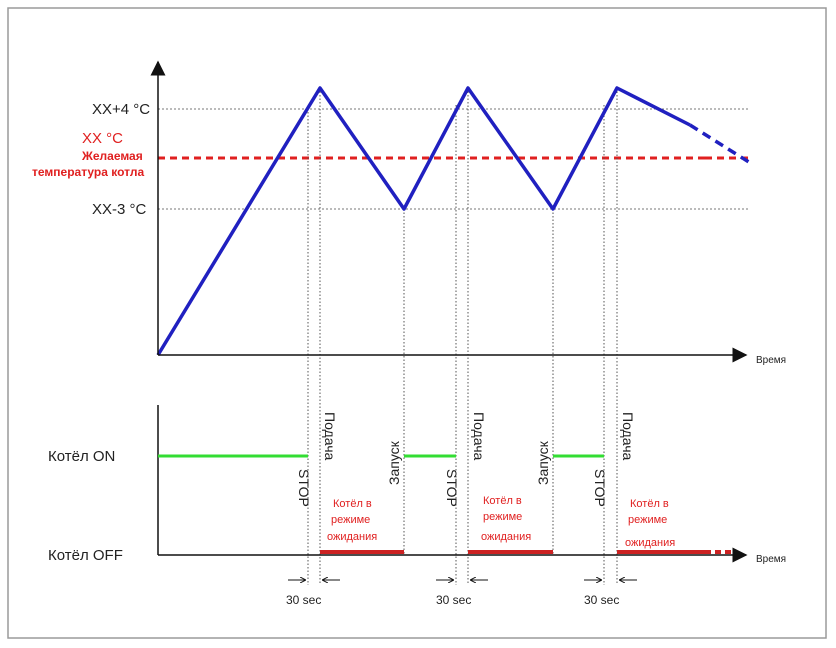 Image resolution: width=836 pixels, height=648 pixels. Describe the element at coordinates (721, 144) in the screenshot. I see `temperature-curve-continuation` at that location.